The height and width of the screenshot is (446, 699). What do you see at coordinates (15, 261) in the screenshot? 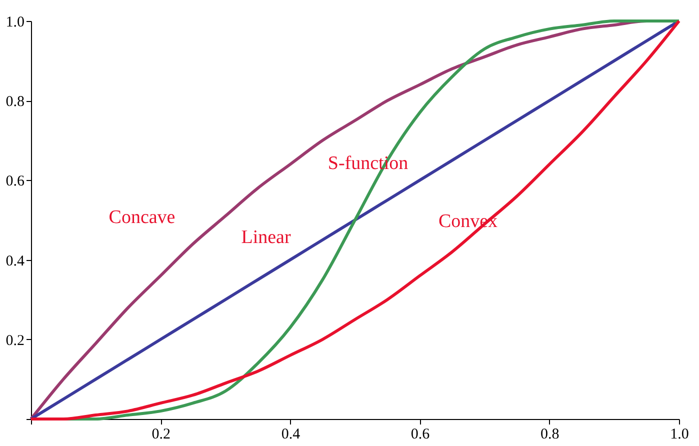
I see `y-tick-label: 0.4` at bounding box center [15, 261].